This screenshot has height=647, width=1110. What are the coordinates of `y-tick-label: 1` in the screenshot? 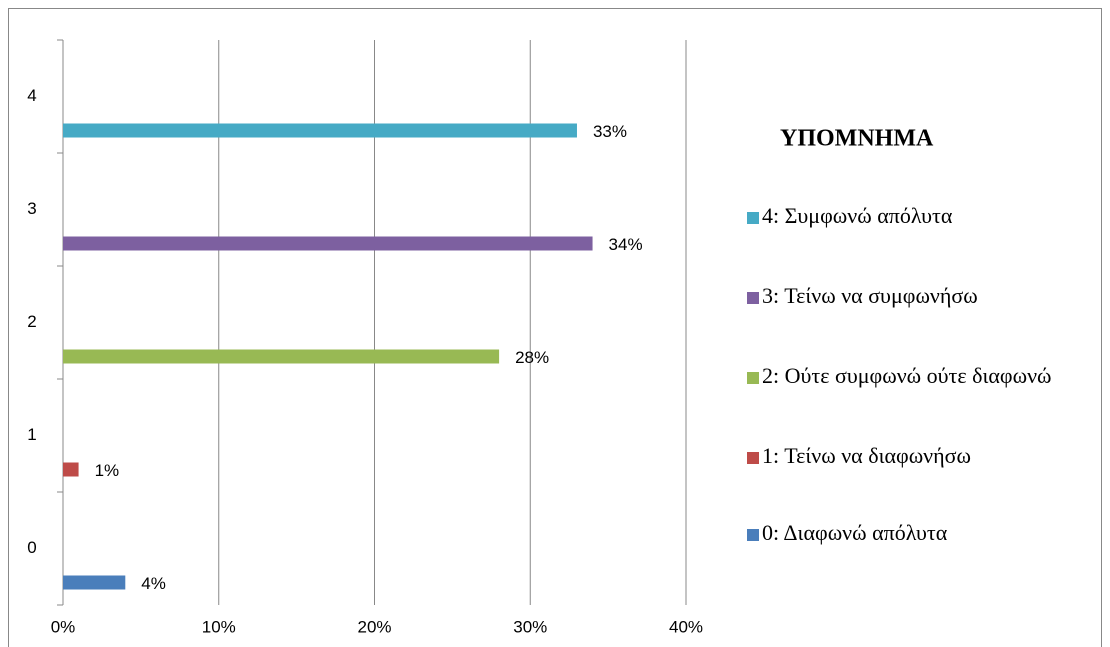 It's located at (31, 434).